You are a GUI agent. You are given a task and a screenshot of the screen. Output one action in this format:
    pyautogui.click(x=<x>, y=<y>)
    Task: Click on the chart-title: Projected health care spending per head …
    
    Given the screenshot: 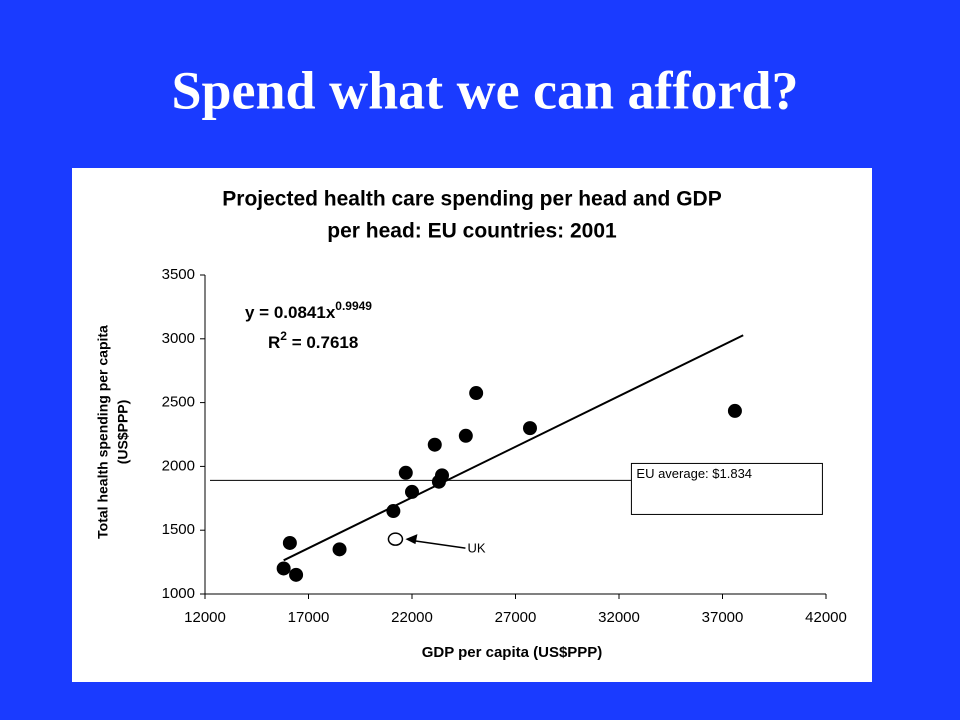 What is the action you would take?
    pyautogui.click(x=471, y=199)
    